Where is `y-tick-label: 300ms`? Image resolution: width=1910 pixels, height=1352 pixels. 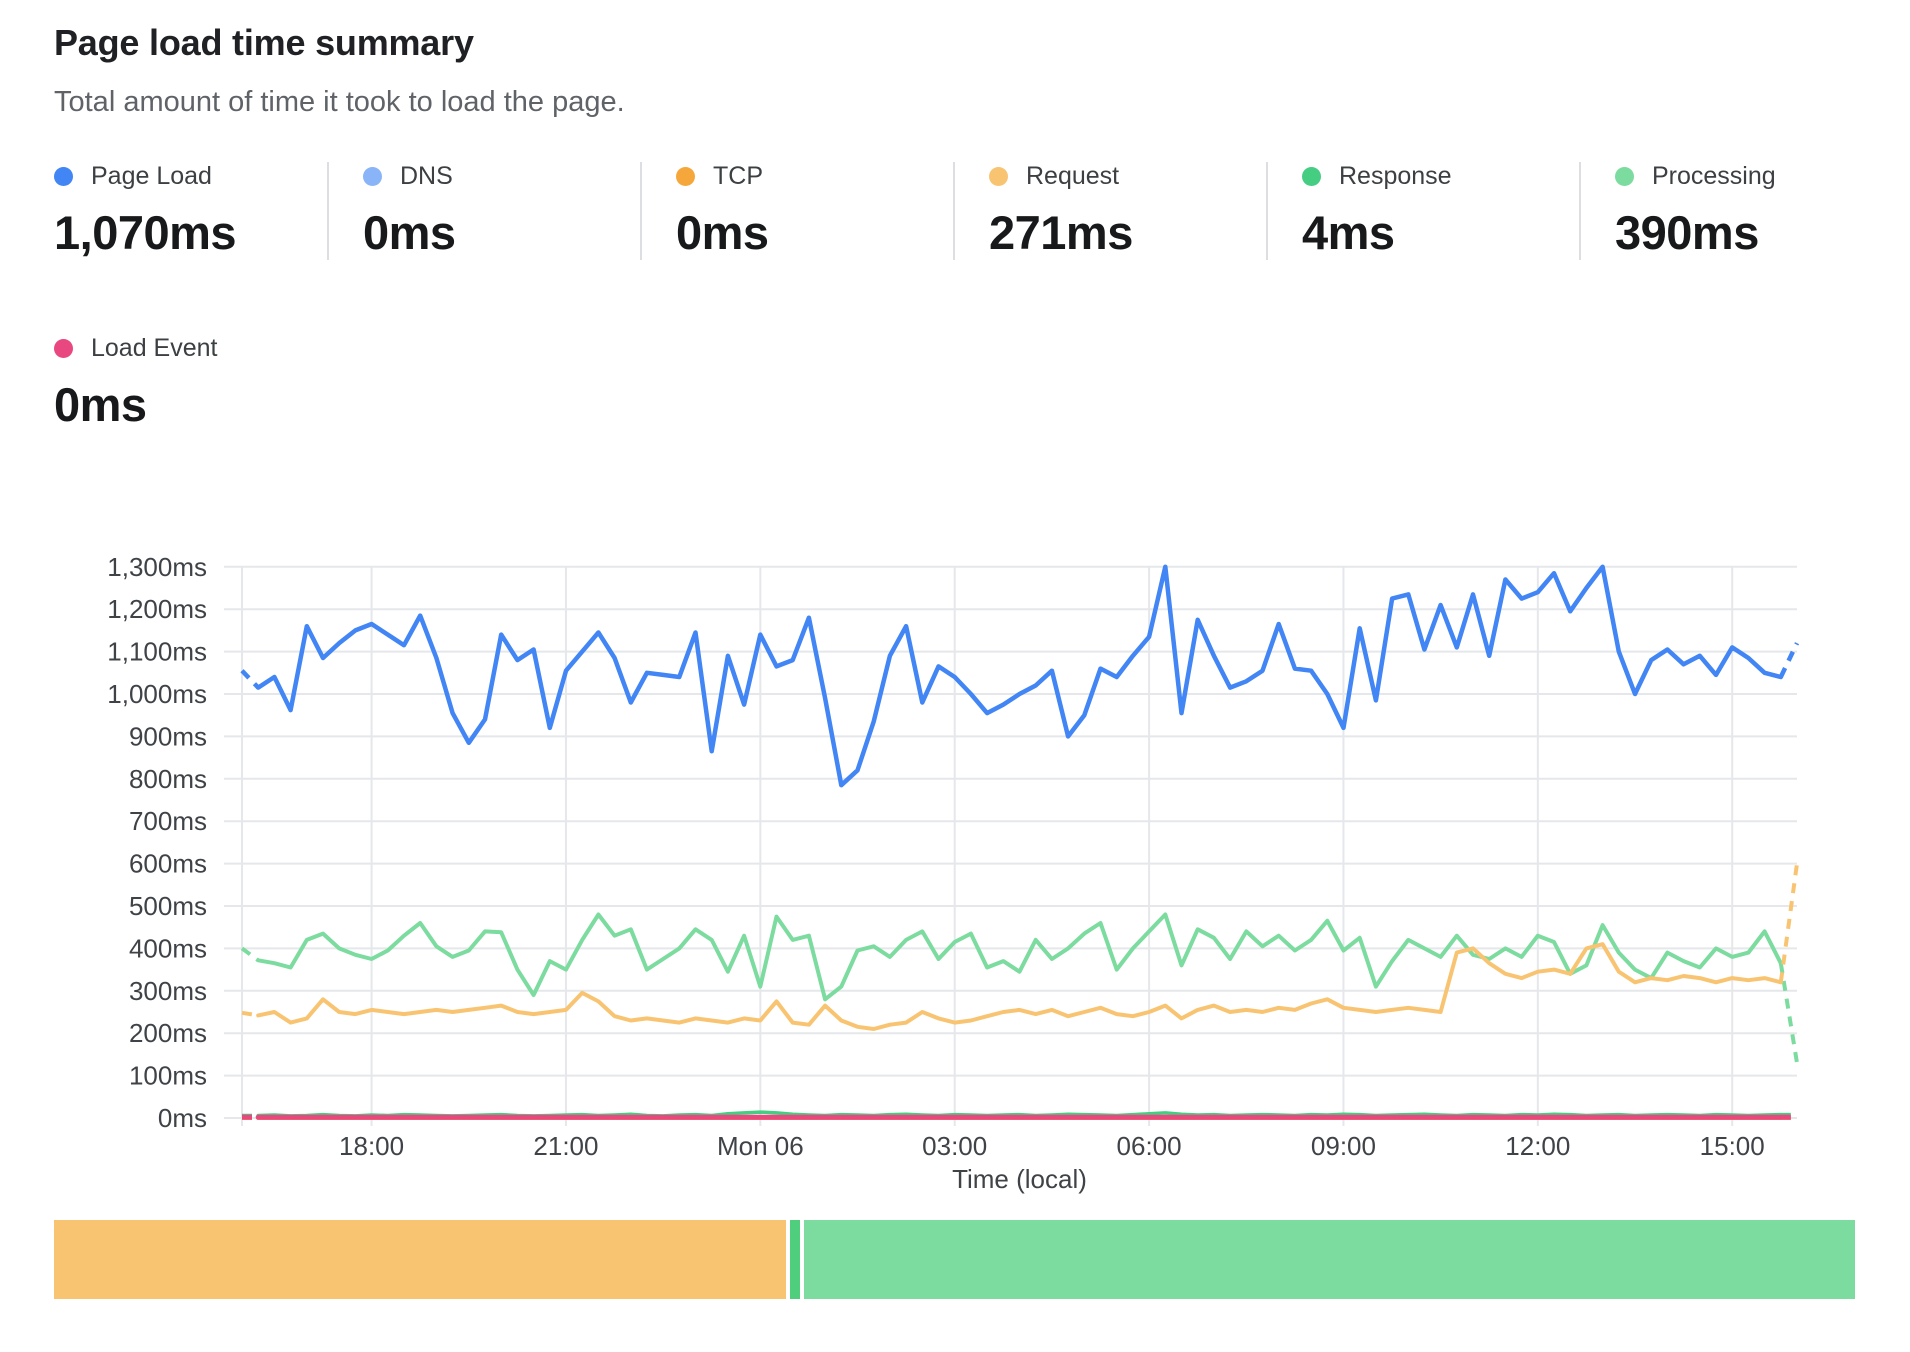 y-tick-label: 300ms is located at coordinates (168, 991).